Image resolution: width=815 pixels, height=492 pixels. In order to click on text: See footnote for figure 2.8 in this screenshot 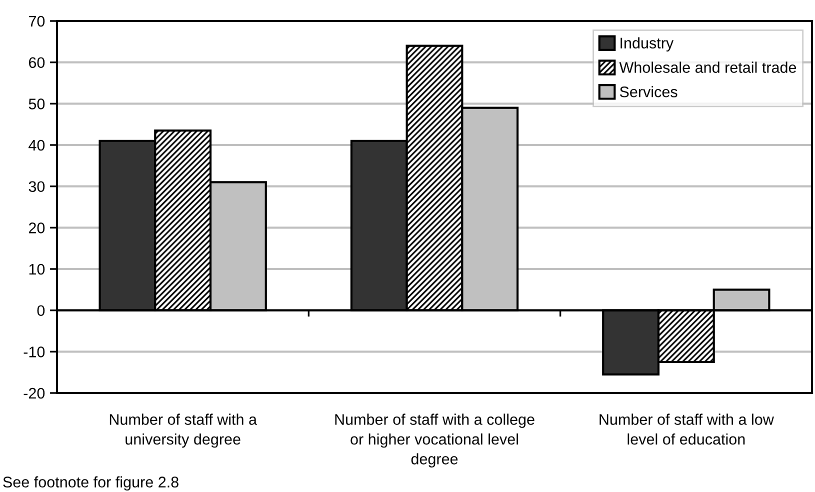, I will do `click(90, 483)`.